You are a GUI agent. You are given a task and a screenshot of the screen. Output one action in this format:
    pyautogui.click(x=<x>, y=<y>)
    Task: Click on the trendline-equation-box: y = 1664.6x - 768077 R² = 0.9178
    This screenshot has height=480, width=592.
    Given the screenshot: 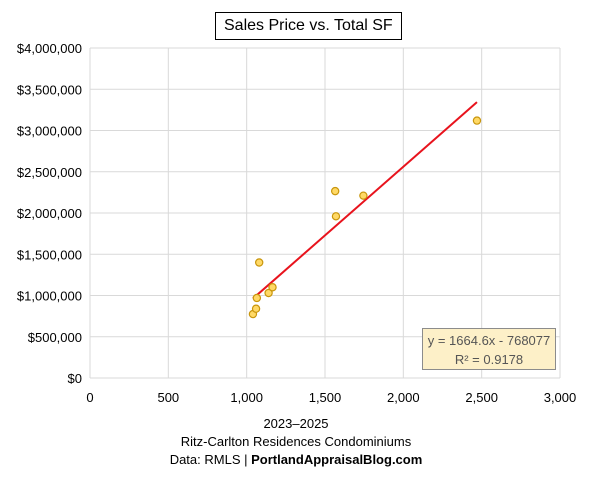 What is the action you would take?
    pyautogui.click(x=489, y=349)
    